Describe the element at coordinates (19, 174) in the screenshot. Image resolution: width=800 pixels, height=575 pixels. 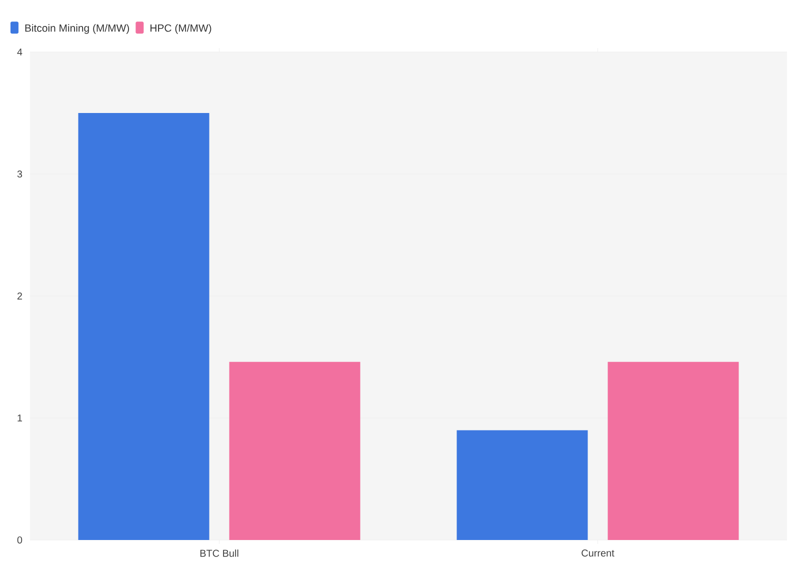
I see `y-tick-label: 3` at that location.